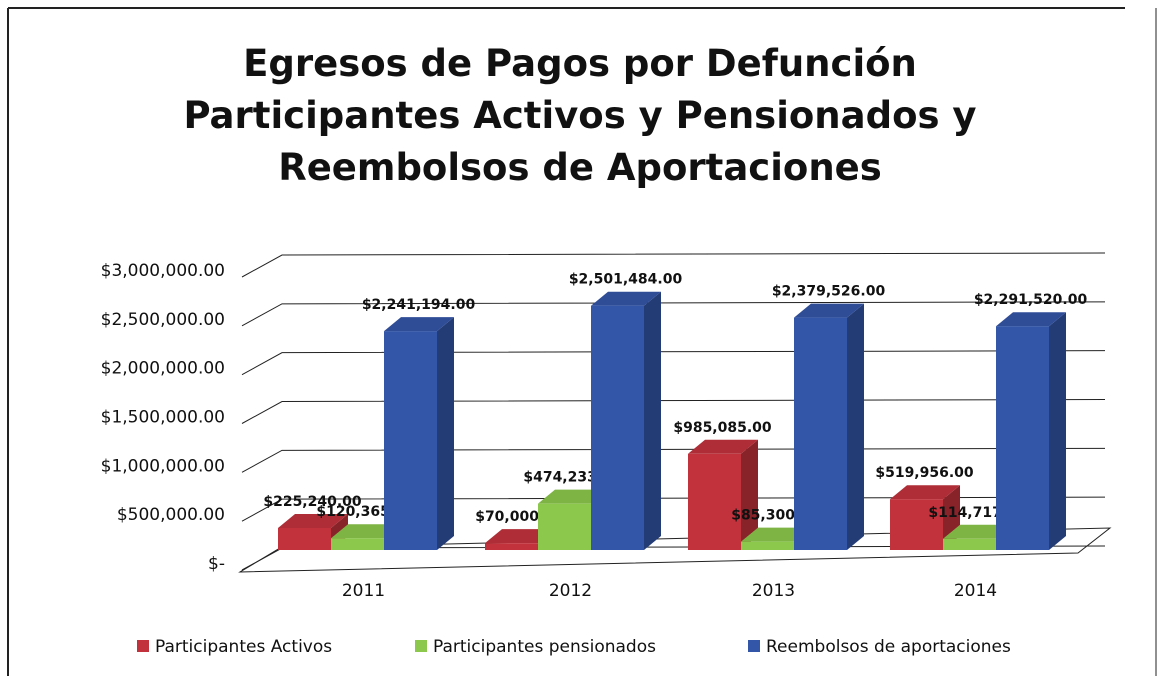 The width and height of the screenshot is (1161, 676). I want to click on x-tick-label: 2011, so click(363, 591).